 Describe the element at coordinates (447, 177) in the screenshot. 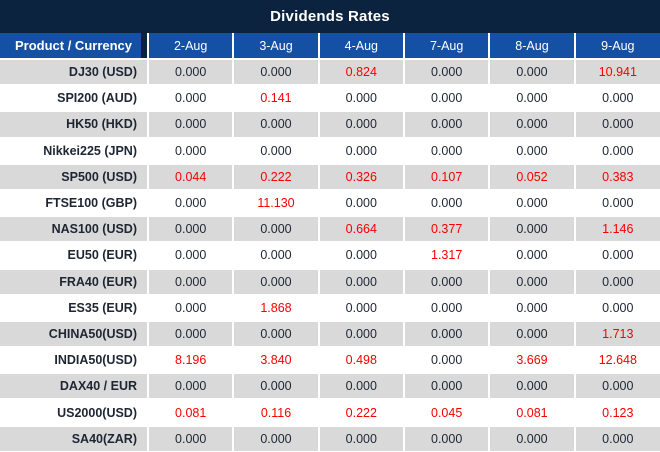

I see `value-cell: 0.107` at that location.